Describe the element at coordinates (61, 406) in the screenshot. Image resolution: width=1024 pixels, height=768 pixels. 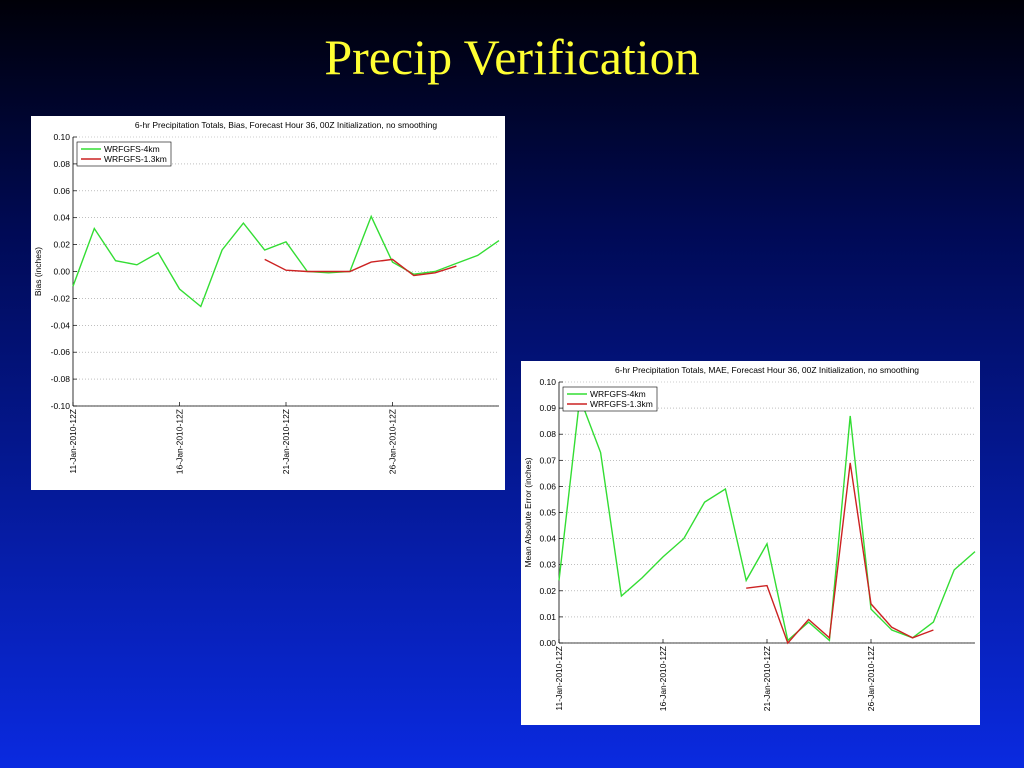
I see `y-tick-label: -0.10` at that location.